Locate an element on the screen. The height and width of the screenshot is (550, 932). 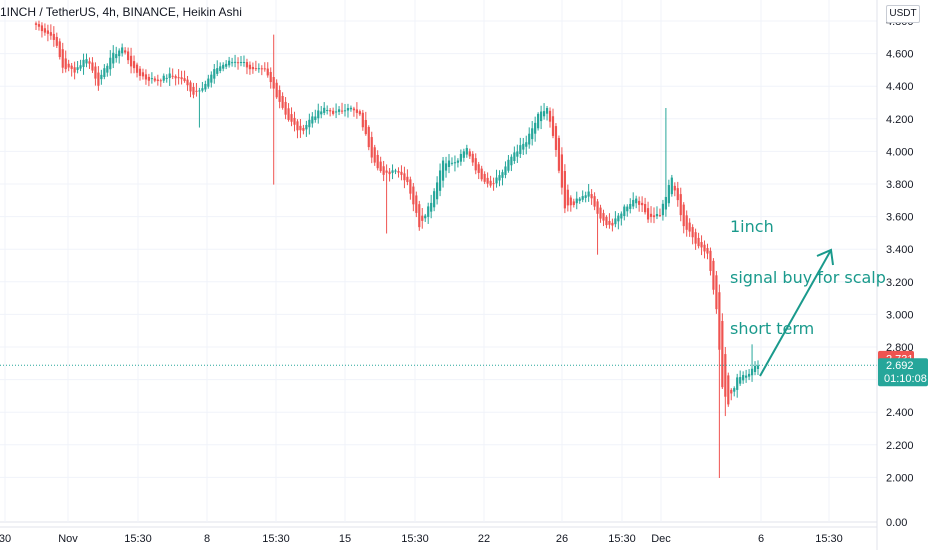
arrow-shaft is located at coordinates (795, 313).